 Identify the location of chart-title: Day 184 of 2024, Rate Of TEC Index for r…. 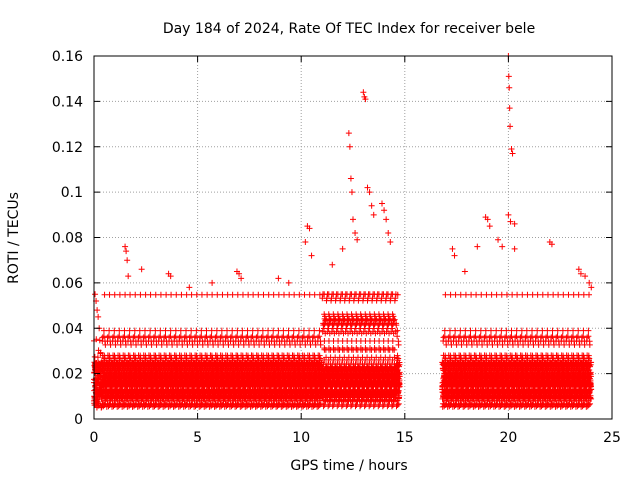
(349, 29).